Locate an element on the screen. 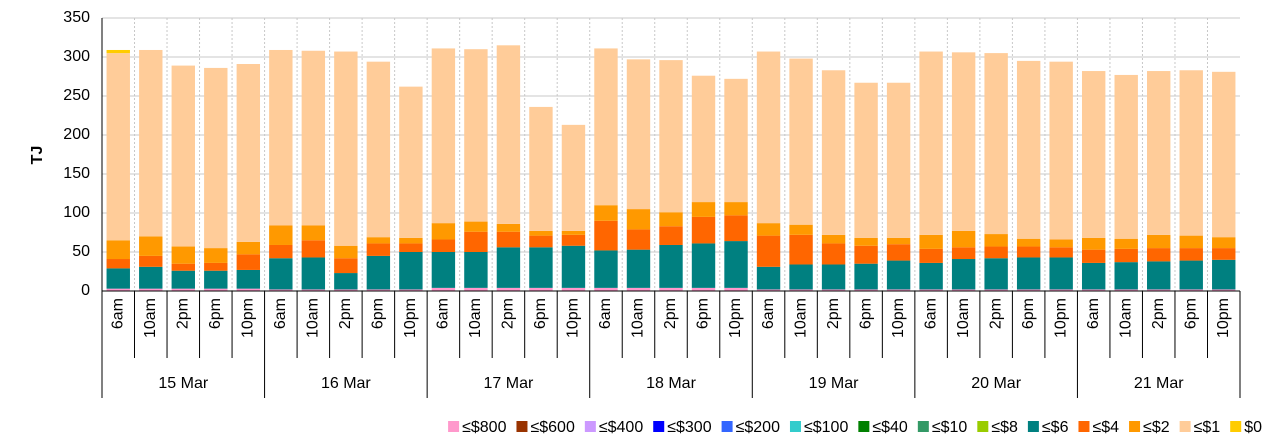 The width and height of the screenshot is (1267, 446). group-label: 17 Mar is located at coordinates (509, 383).